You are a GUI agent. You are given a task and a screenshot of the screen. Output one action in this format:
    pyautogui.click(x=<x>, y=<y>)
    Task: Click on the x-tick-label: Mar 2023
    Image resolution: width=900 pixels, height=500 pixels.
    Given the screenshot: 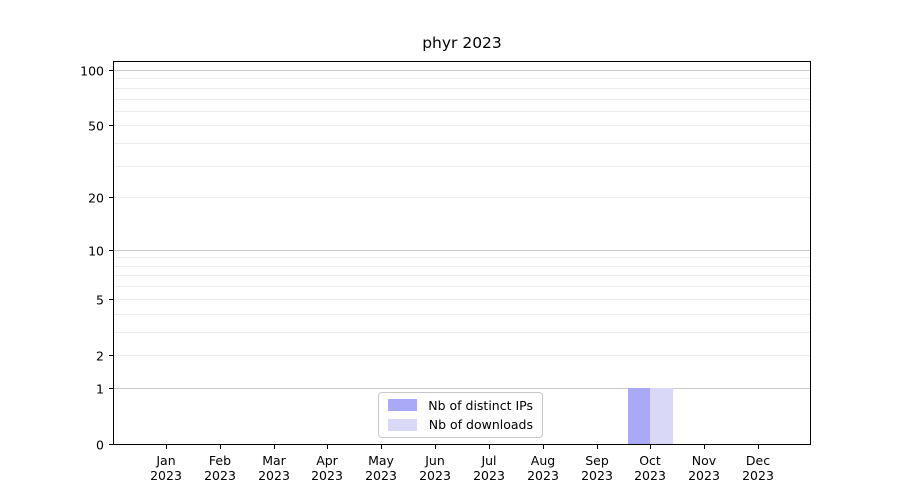 What is the action you would take?
    pyautogui.click(x=274, y=468)
    